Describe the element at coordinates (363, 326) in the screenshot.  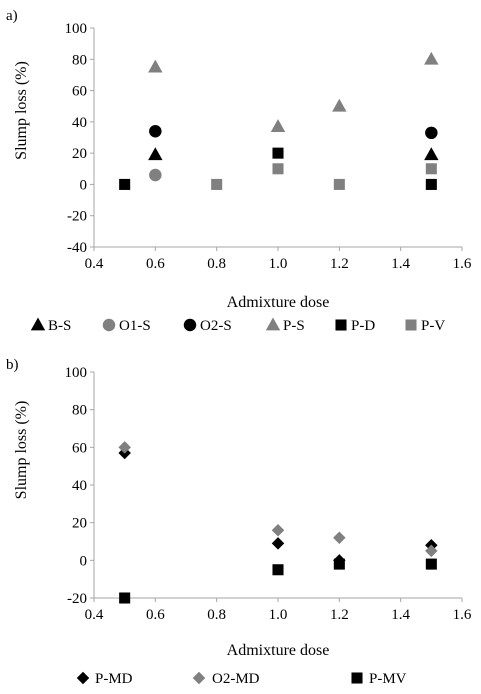
I see `legend-label: P-D` at that location.